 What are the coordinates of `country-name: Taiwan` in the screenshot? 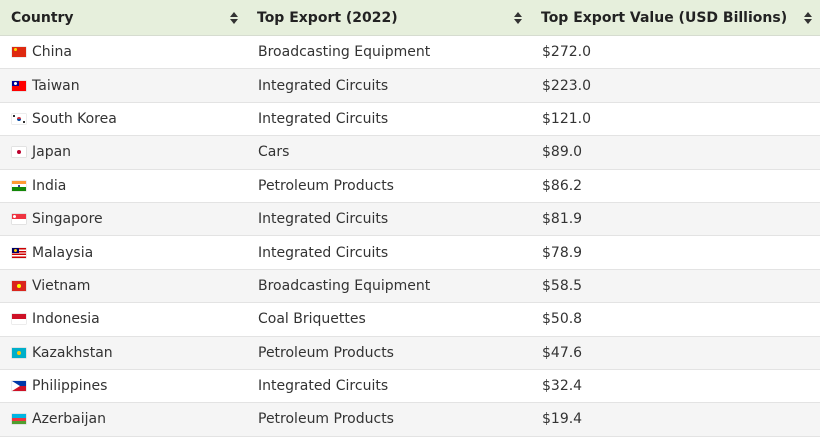 It's located at (56, 85).